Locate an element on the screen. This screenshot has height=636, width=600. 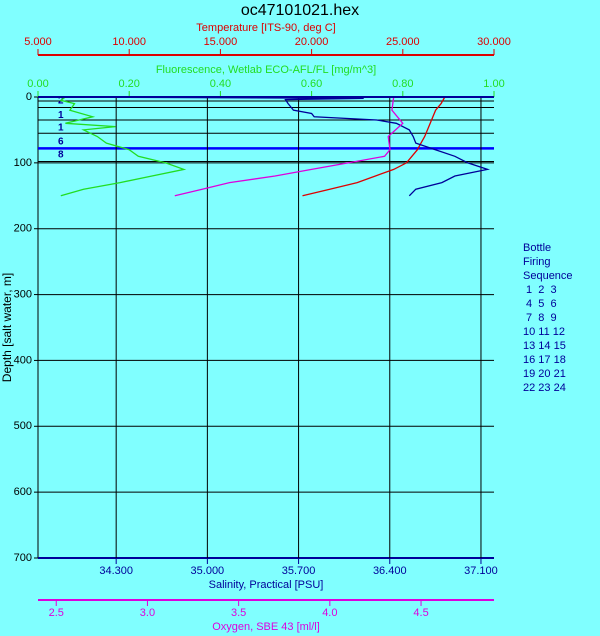
legend-text: 1 2 3 is located at coordinates (540, 290).